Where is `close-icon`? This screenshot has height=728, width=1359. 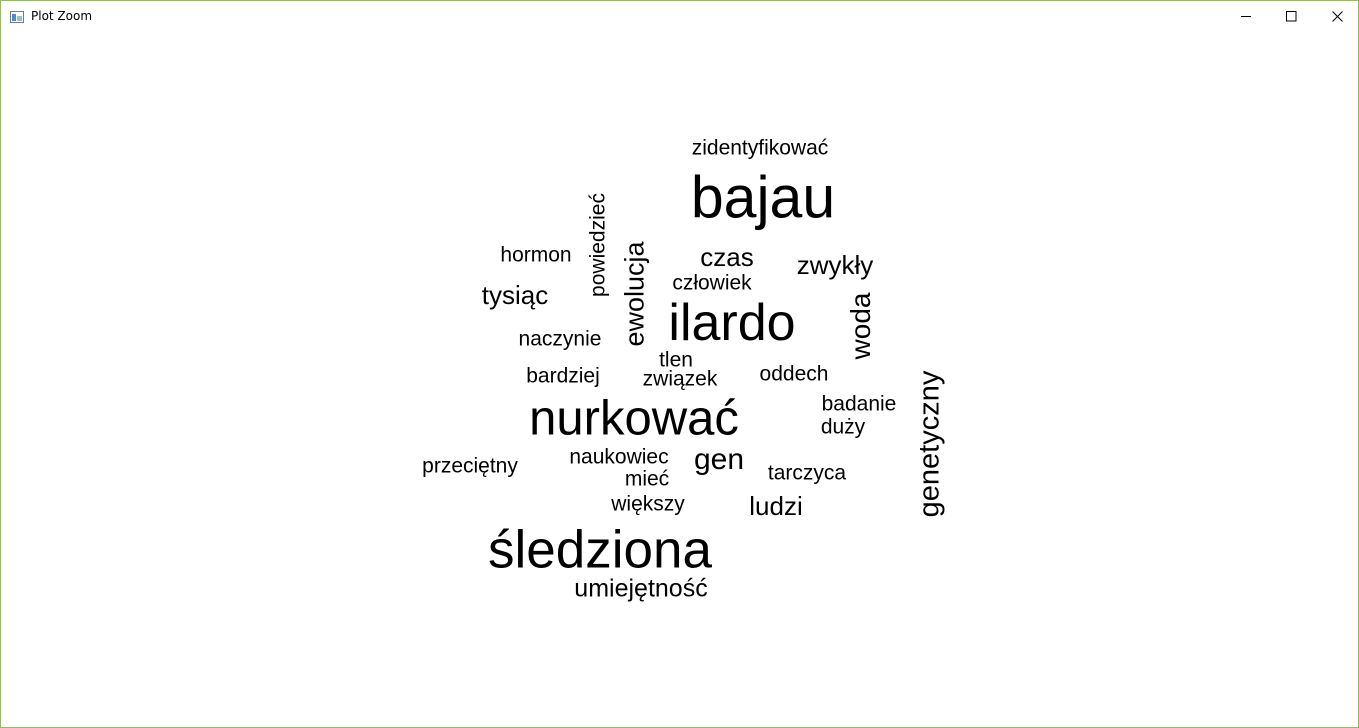
close-icon is located at coordinates (1337, 16).